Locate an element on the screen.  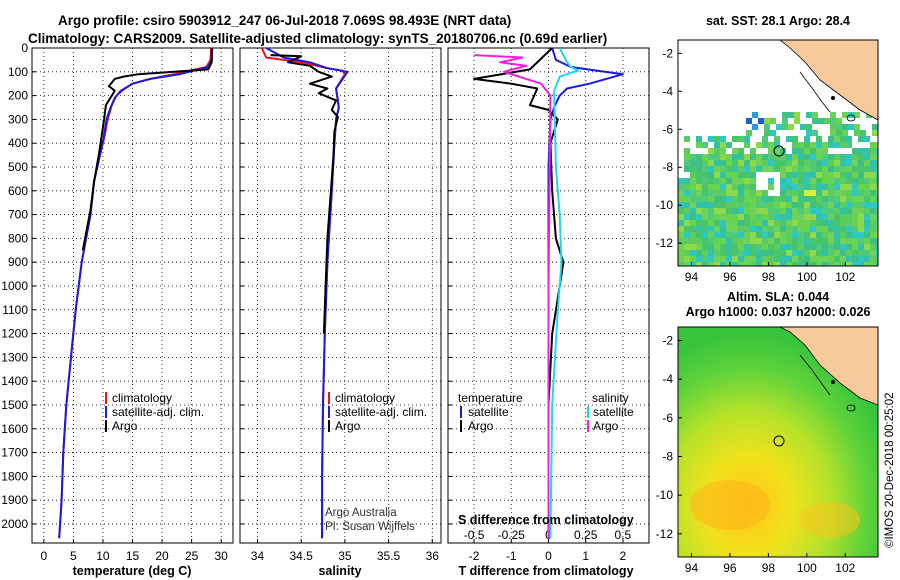
map-x-tick-label: 98 is located at coordinates (769, 277).